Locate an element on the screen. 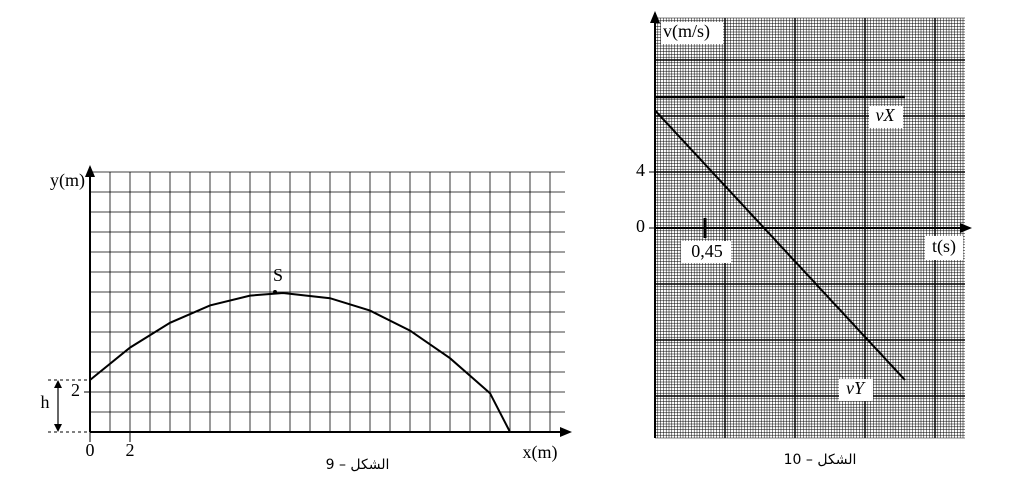 This screenshot has height=498, width=1023. annotation: h is located at coordinates (45, 402).